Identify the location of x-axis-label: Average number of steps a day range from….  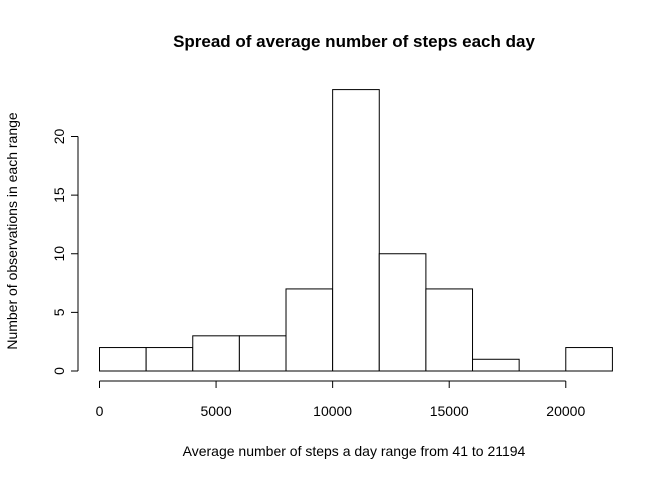
(354, 451).